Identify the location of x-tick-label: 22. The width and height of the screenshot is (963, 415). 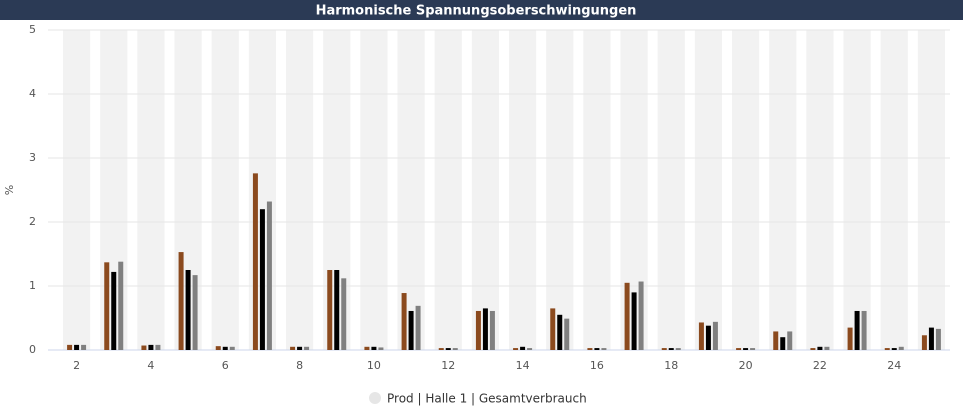
(820, 365).